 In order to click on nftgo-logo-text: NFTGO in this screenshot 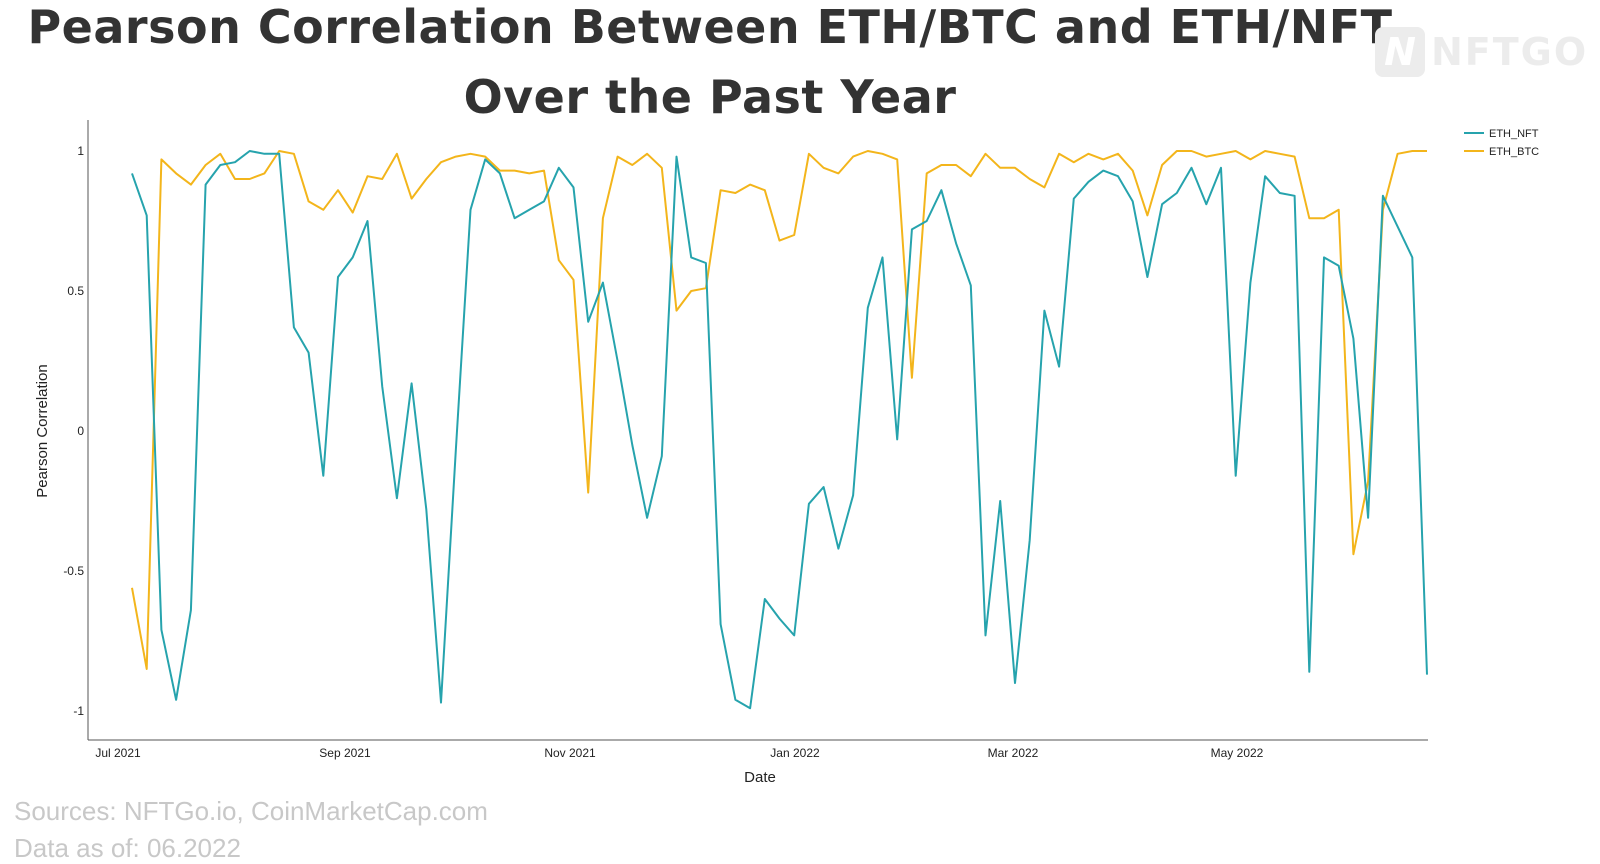, I will do `click(1510, 52)`.